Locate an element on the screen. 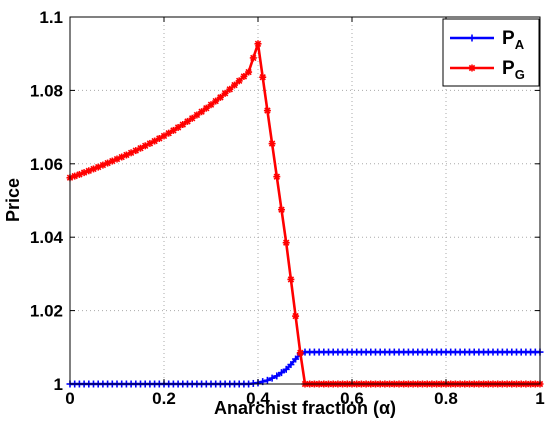 Image resolution: width=554 pixels, height=434 pixels. x-tick-labels: 0 0.2 0.4 0.6 0.8 1 is located at coordinates (304, 398).